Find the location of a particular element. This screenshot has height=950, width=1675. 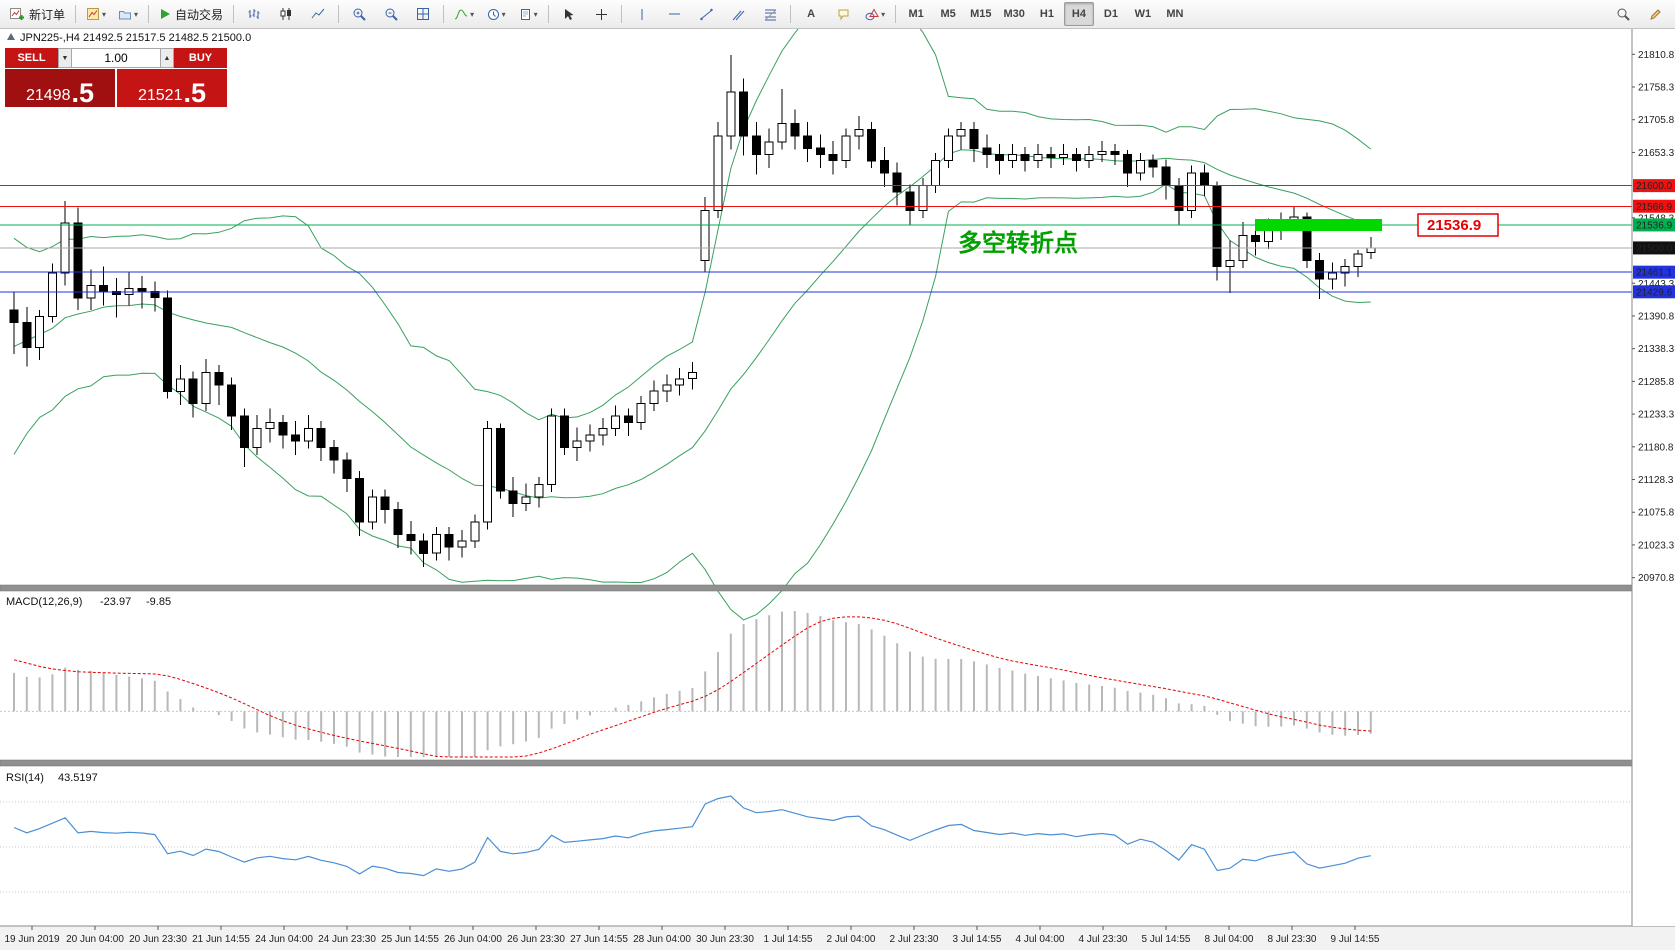

highlight-rectangle is located at coordinates (1318, 225).